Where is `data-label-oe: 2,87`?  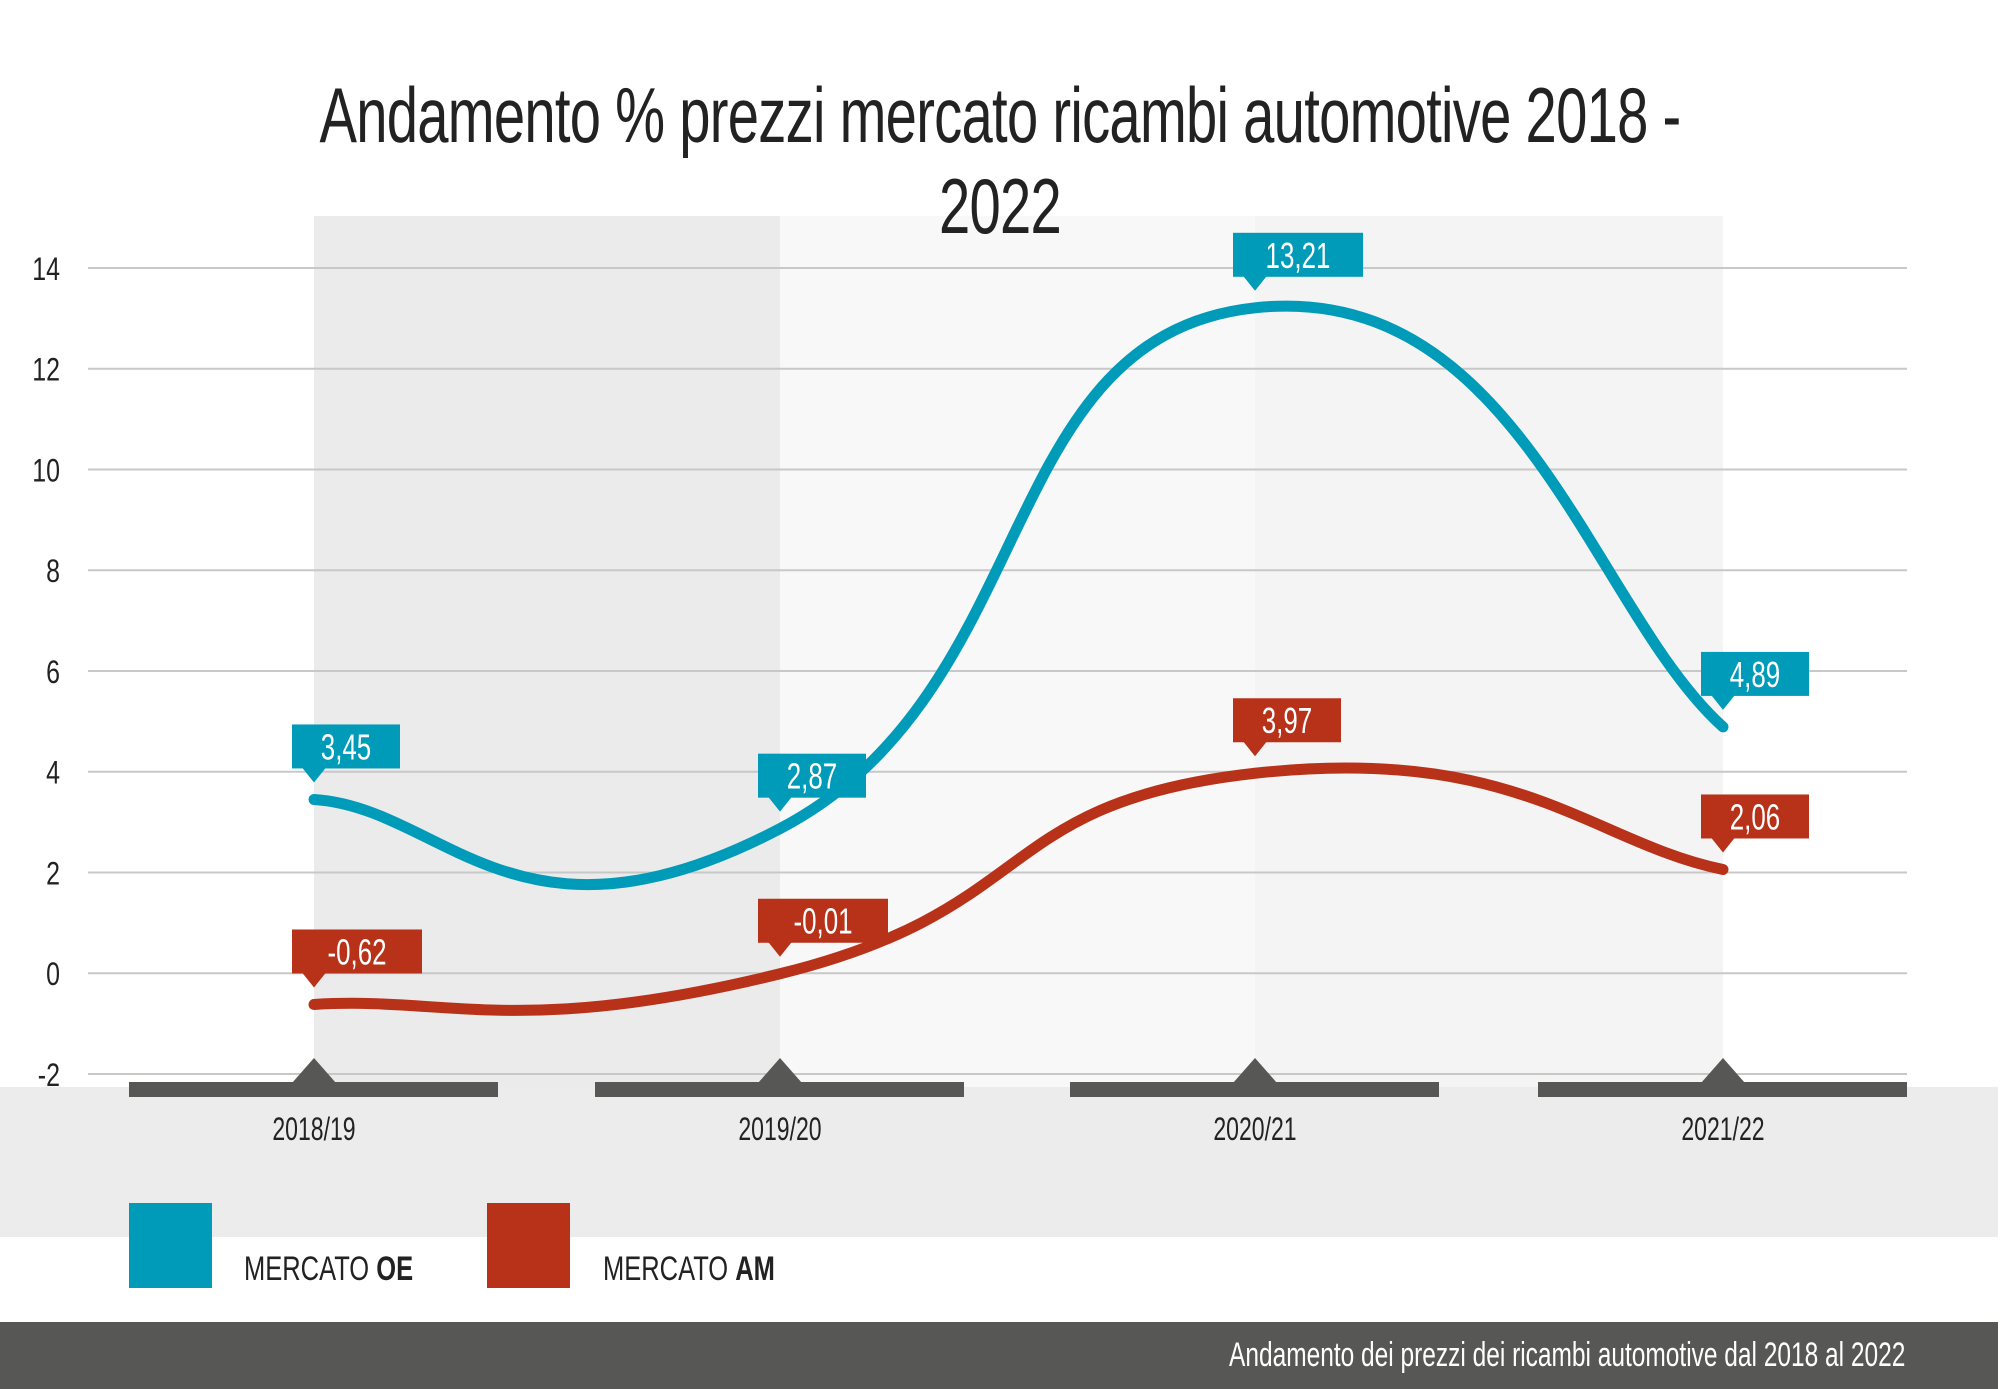
data-label-oe: 2,87 is located at coordinates (812, 782).